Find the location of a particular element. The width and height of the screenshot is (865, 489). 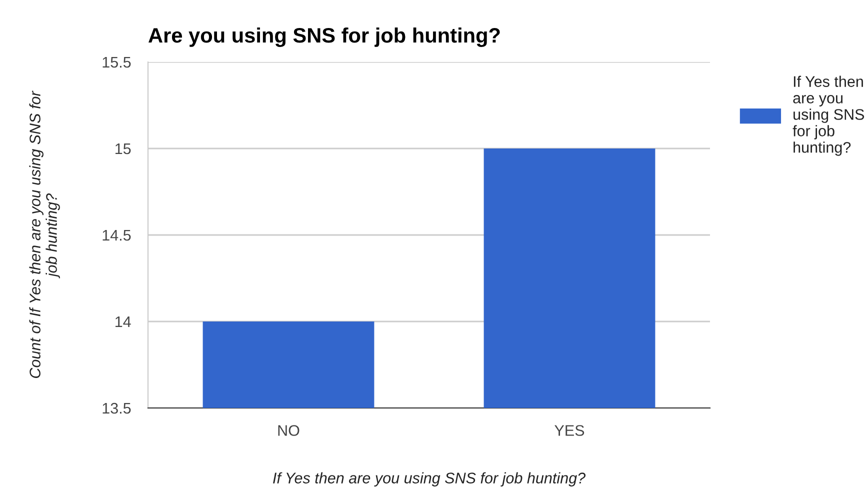

x-tick-label: NO is located at coordinates (289, 430).